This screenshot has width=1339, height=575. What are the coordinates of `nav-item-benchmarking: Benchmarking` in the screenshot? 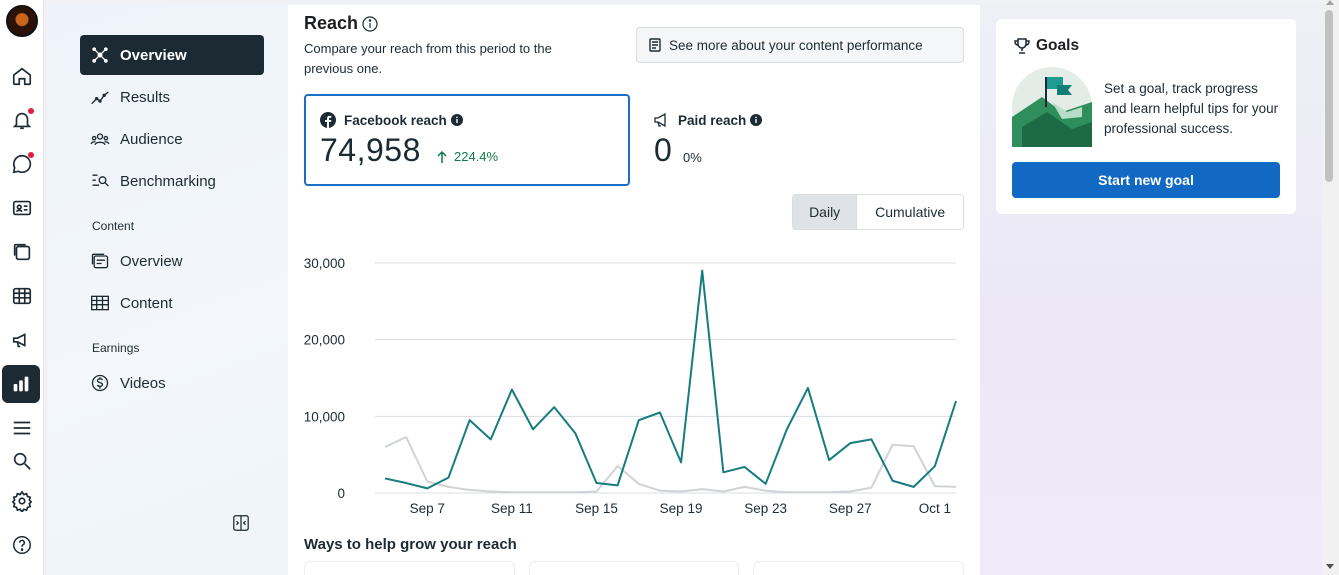 It's located at (172, 181).